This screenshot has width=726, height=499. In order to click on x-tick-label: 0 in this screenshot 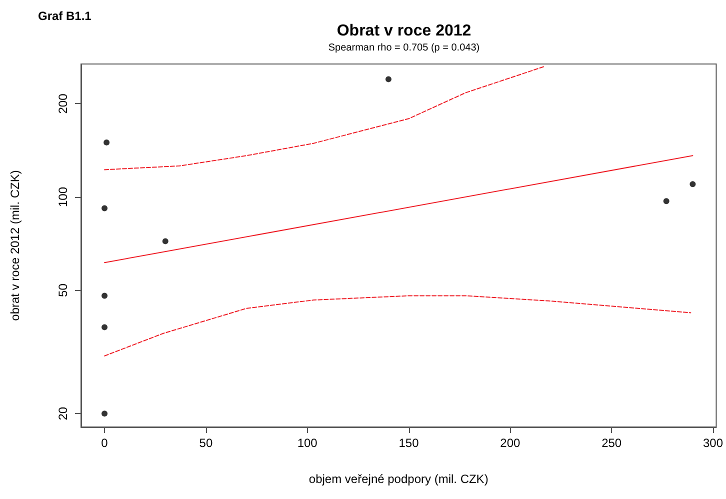, I will do `click(104, 443)`.